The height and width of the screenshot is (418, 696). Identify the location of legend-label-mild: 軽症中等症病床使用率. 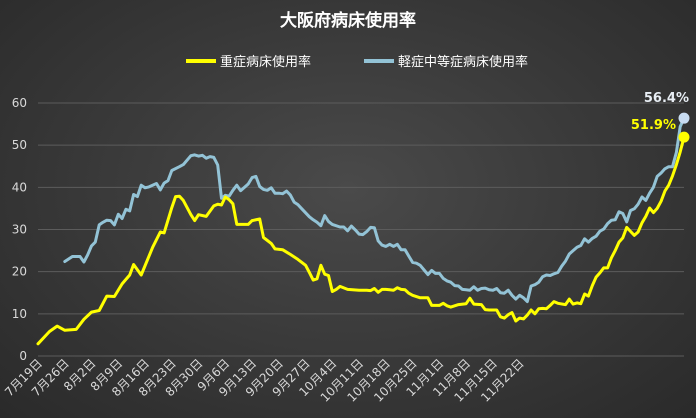
(463, 62).